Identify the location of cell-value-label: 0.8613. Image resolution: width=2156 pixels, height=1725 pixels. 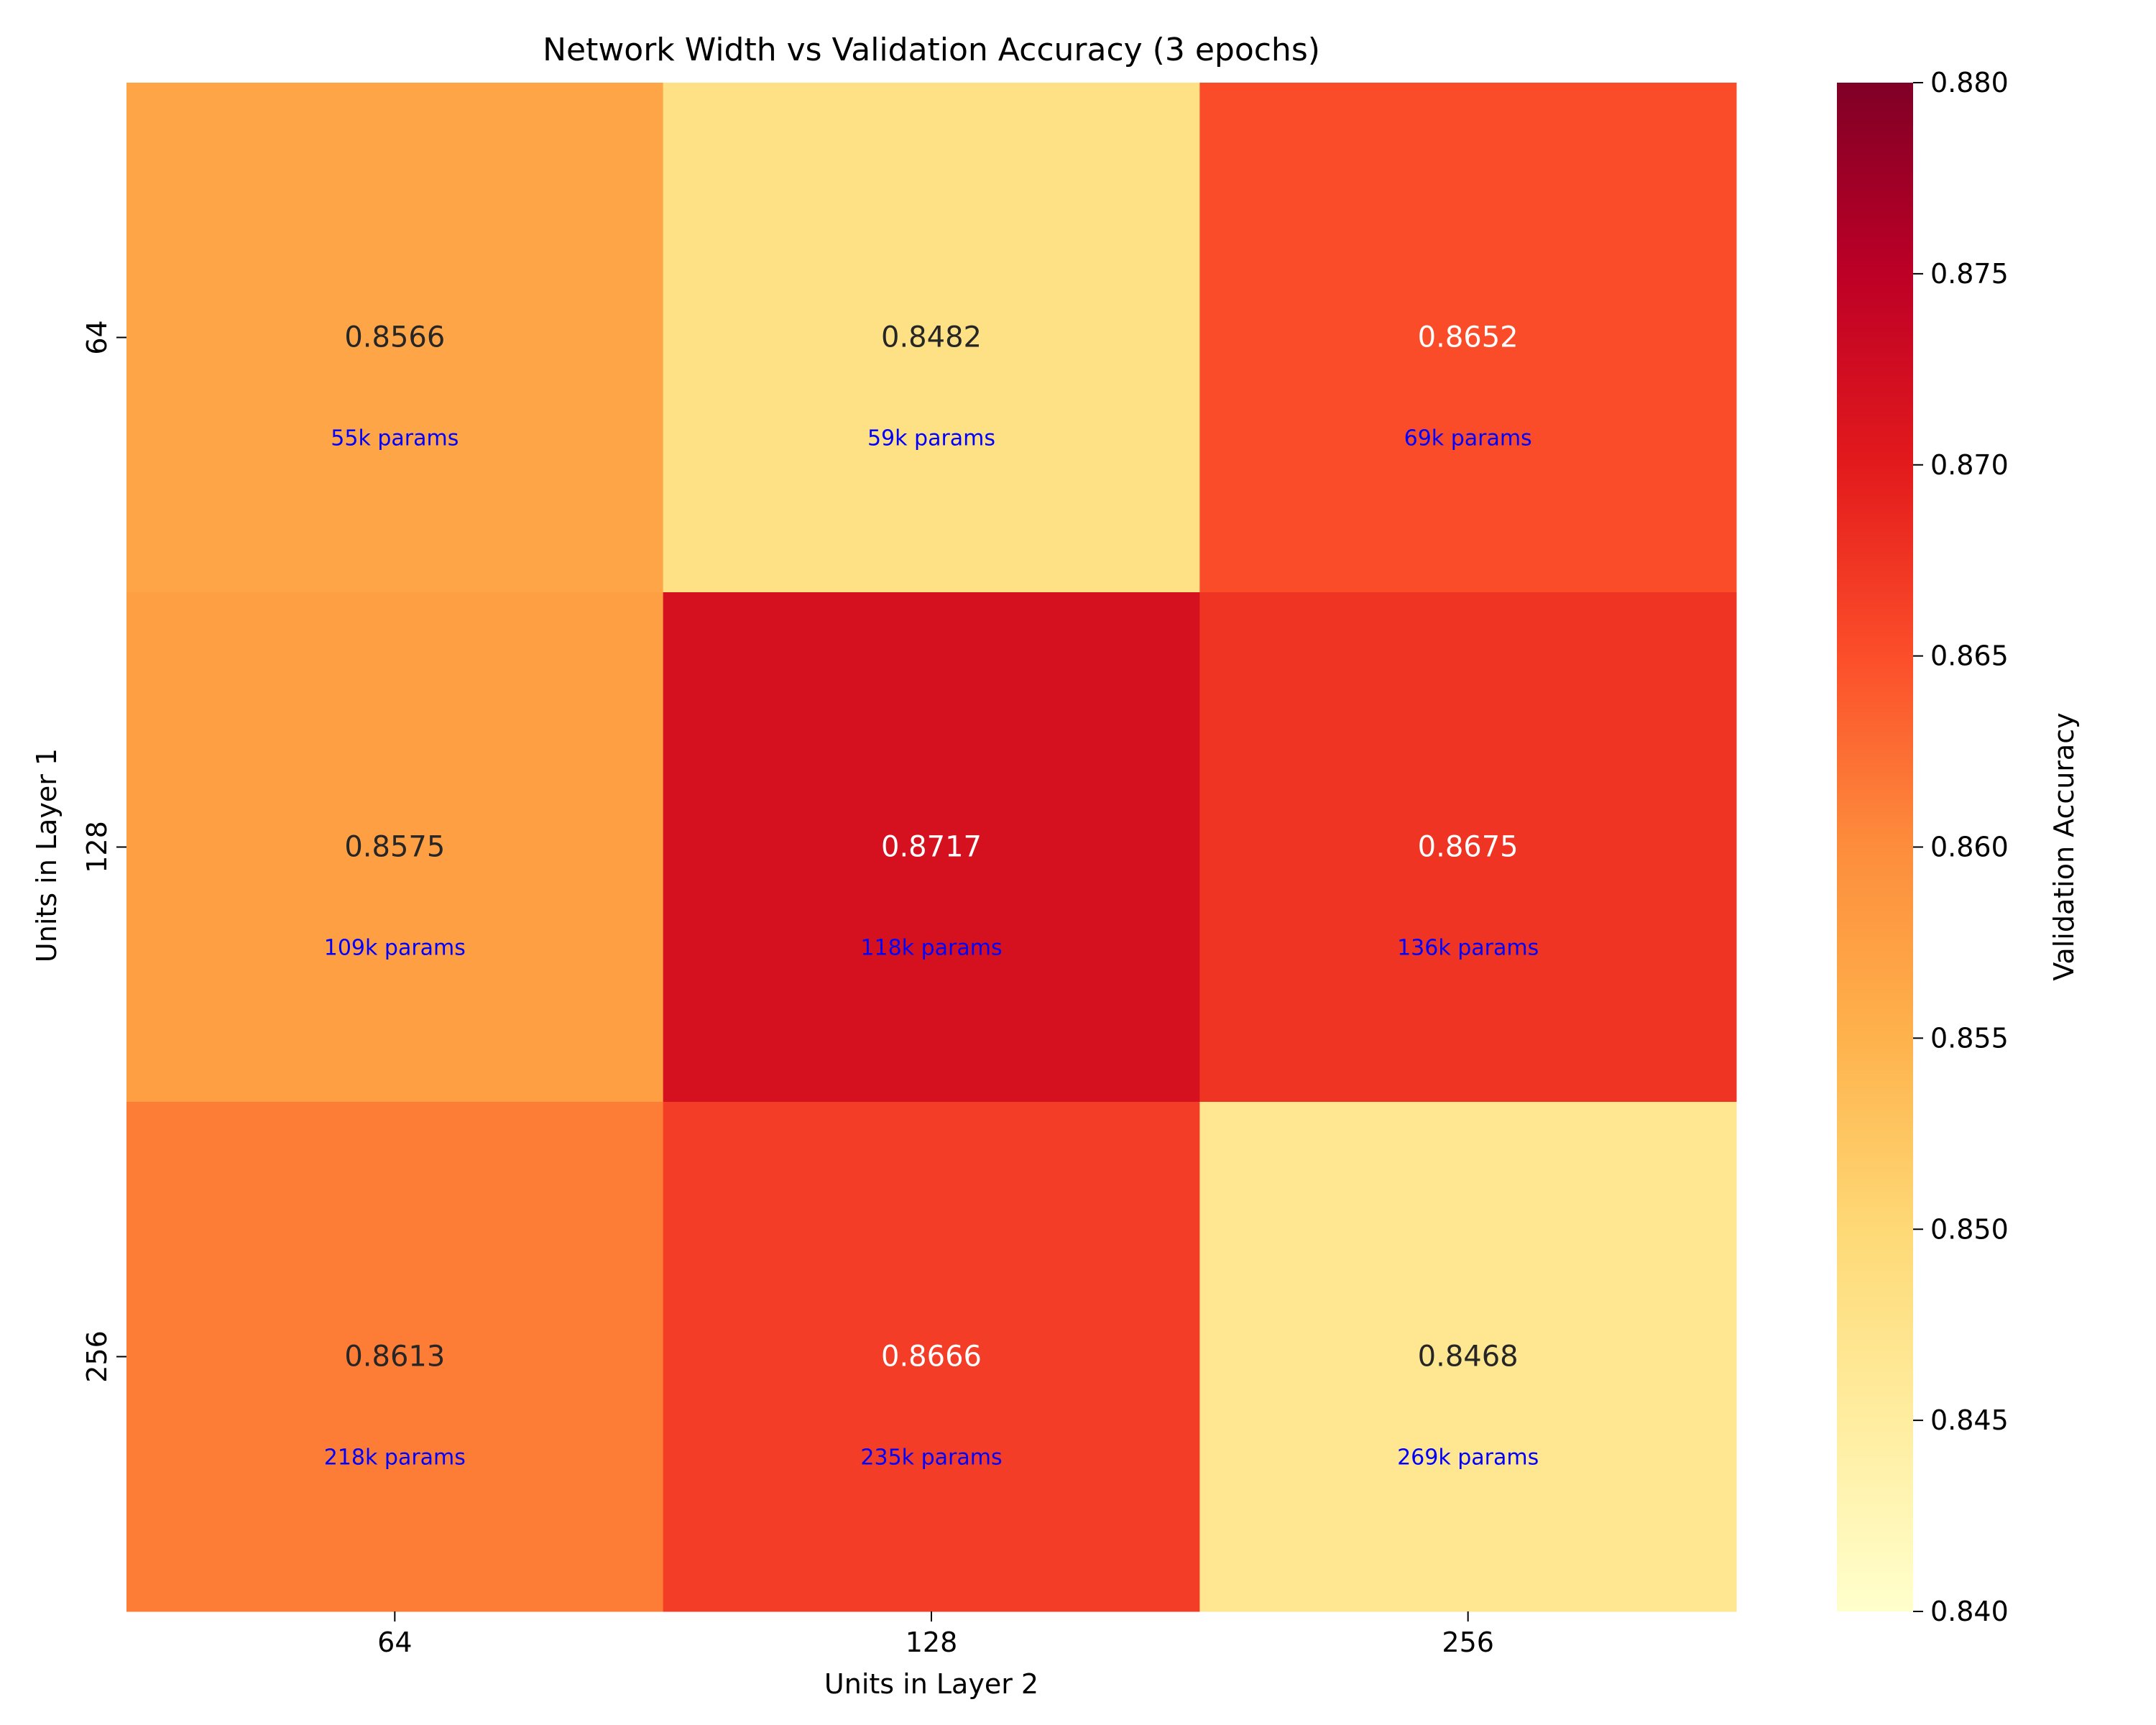
(394, 1357).